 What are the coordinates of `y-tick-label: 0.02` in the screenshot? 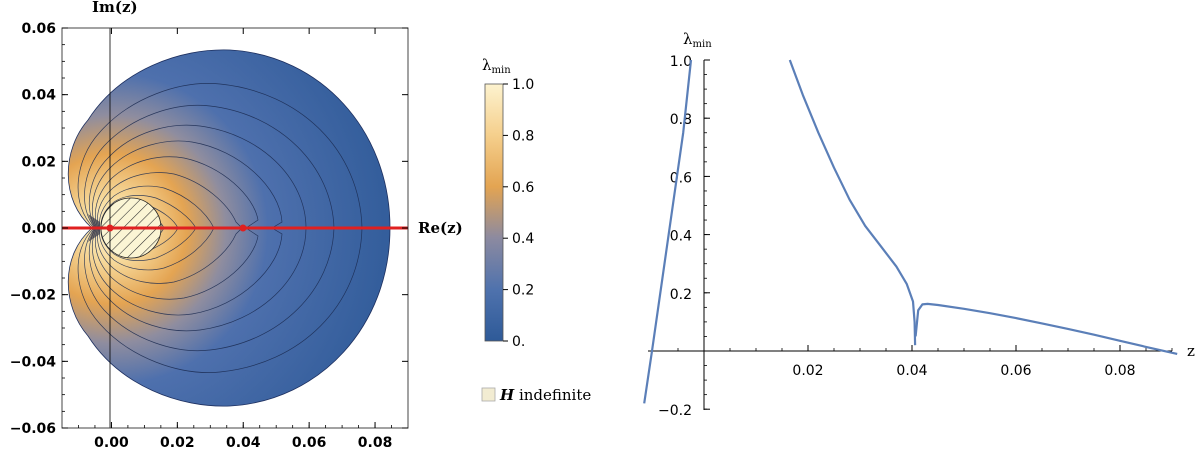 It's located at (38, 162).